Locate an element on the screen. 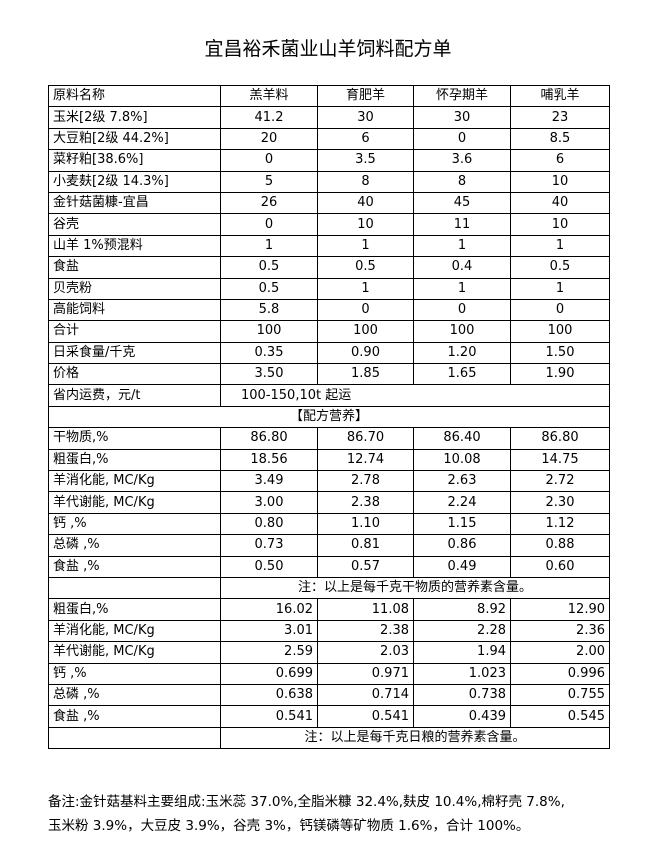 Image resolution: width=656 pixels, height=848 pixels. value-cell: 2.72 is located at coordinates (560, 481).